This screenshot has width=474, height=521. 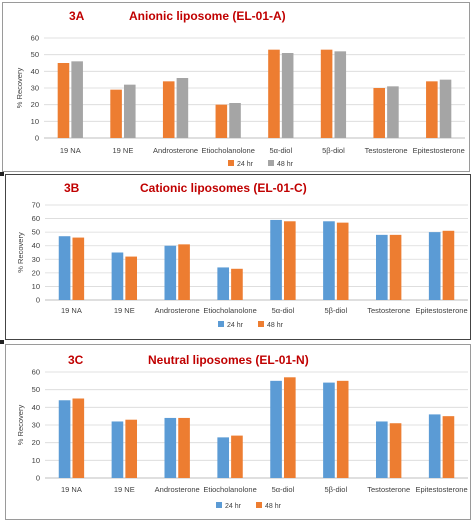 I want to click on chart-header: 3B Cationic liposomes (EL-01-C), so click(x=238, y=189).